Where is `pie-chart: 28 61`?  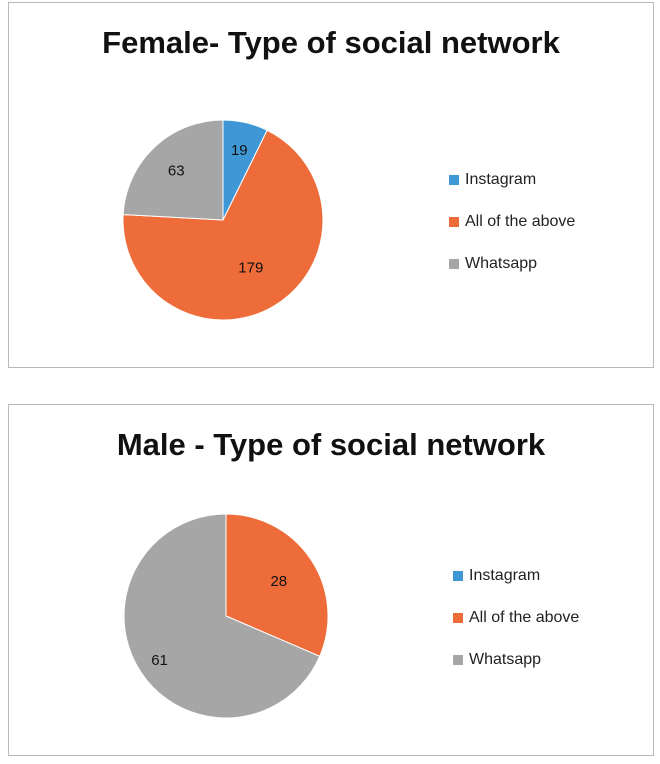 pie-chart: 28 61 is located at coordinates (226, 616).